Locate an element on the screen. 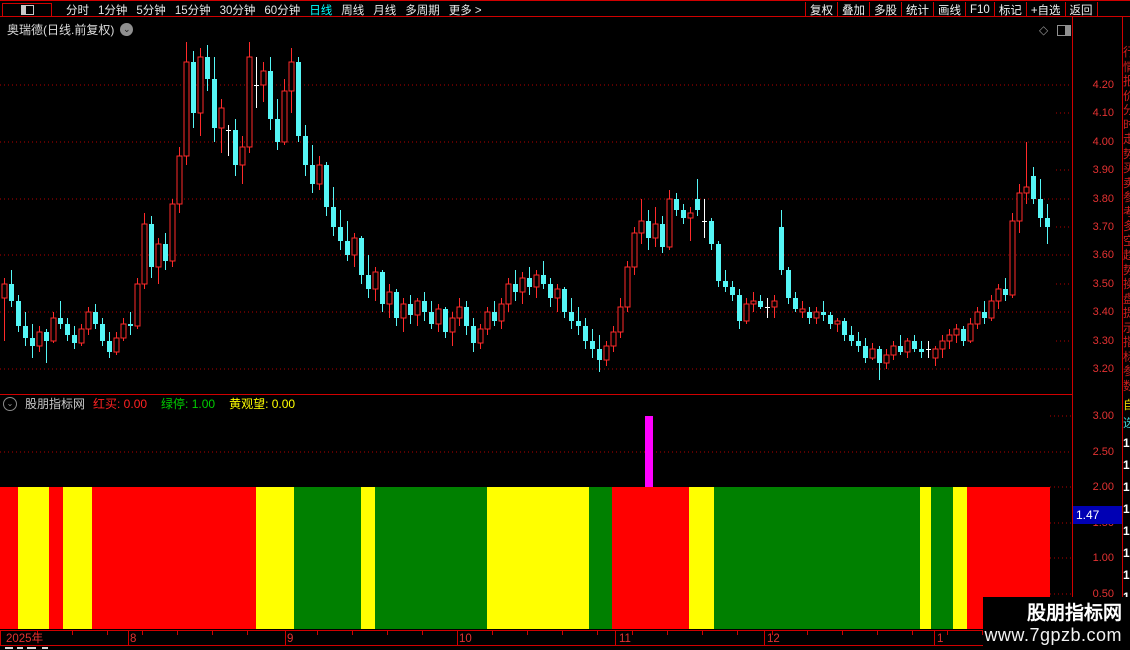  indicator-spike-bar is located at coordinates (649, 451).